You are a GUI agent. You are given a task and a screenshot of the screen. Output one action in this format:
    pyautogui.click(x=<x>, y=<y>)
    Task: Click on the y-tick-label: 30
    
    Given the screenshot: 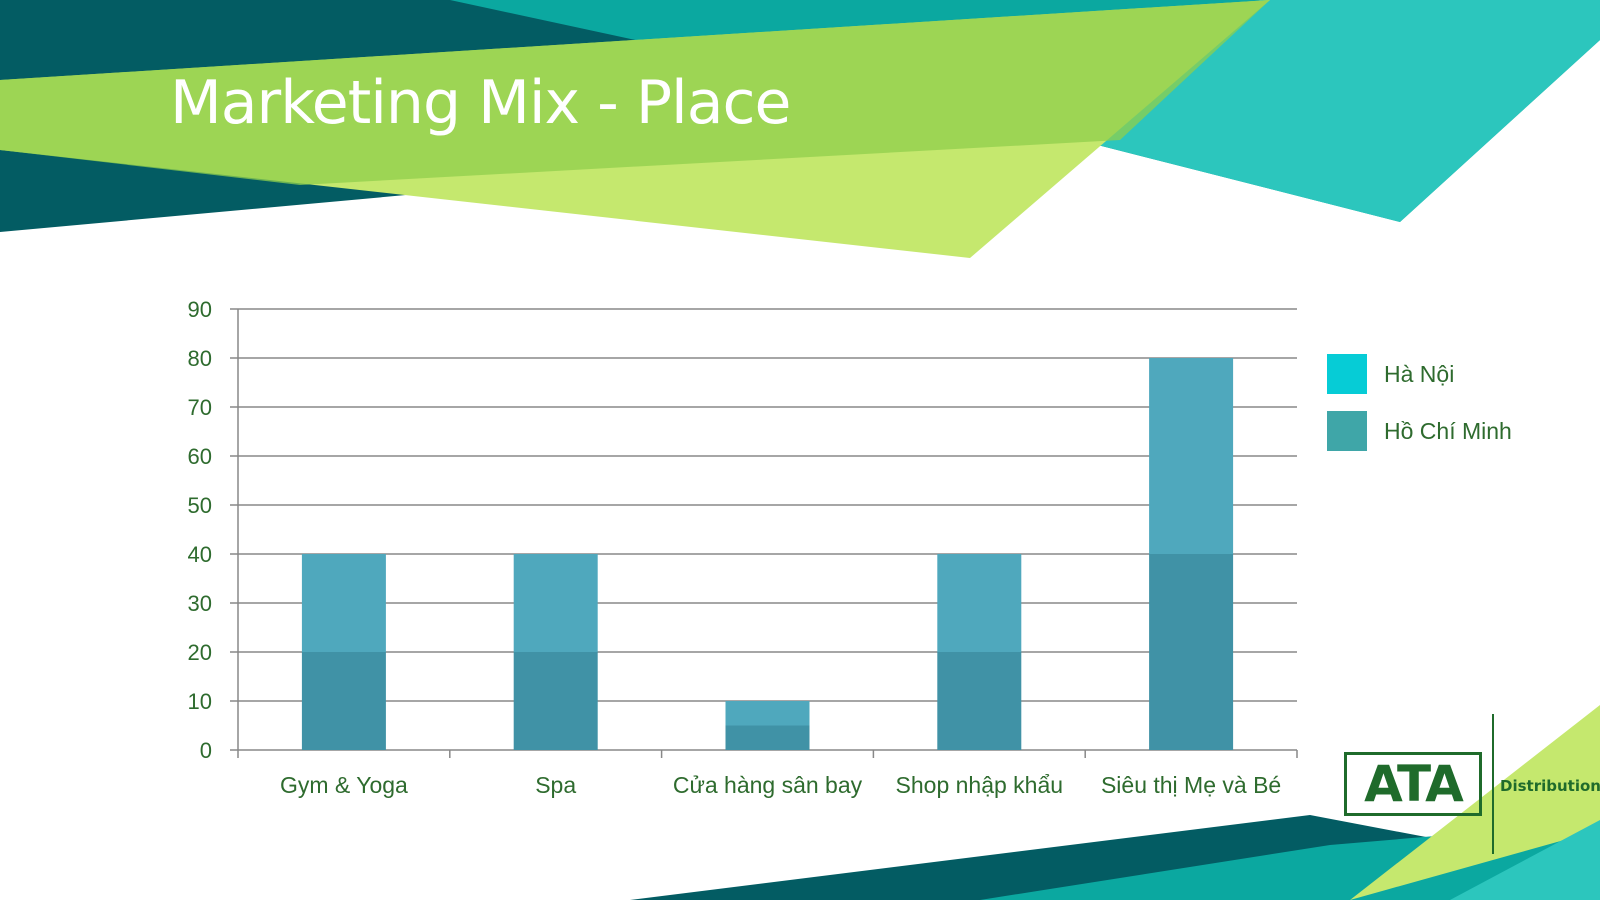 What is the action you would take?
    pyautogui.click(x=200, y=603)
    